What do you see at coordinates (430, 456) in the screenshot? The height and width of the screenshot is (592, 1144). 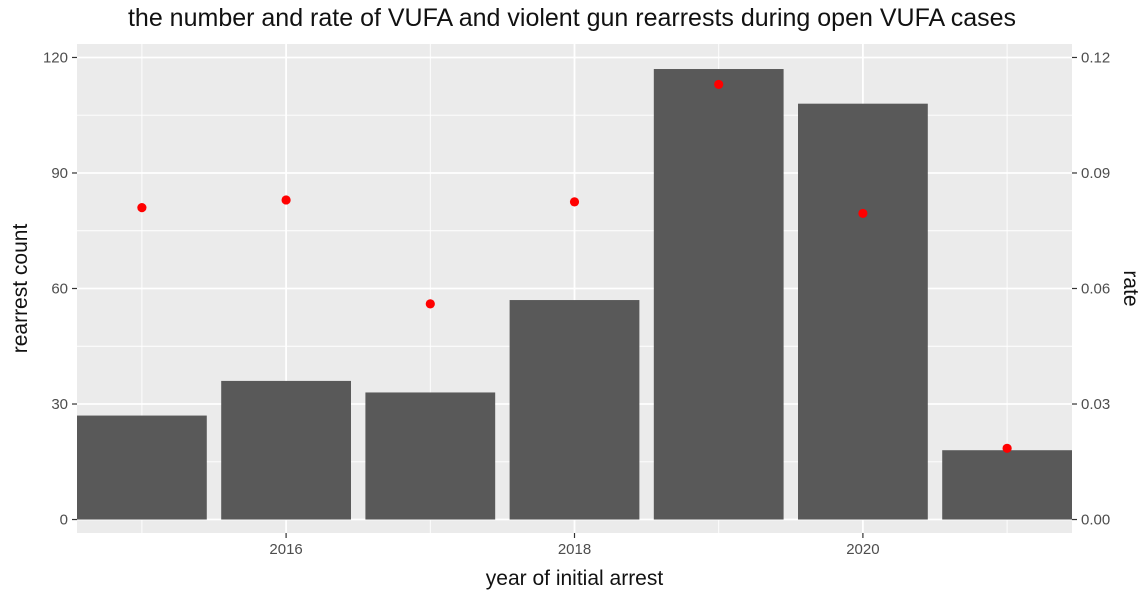 I see `bar-2017` at bounding box center [430, 456].